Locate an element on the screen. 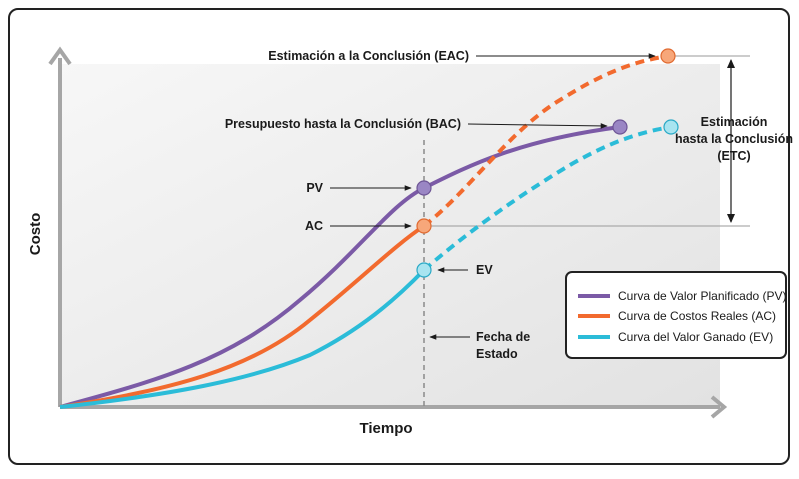 Image resolution: width=799 pixels, height=479 pixels. bac-marker-icon is located at coordinates (620, 127).